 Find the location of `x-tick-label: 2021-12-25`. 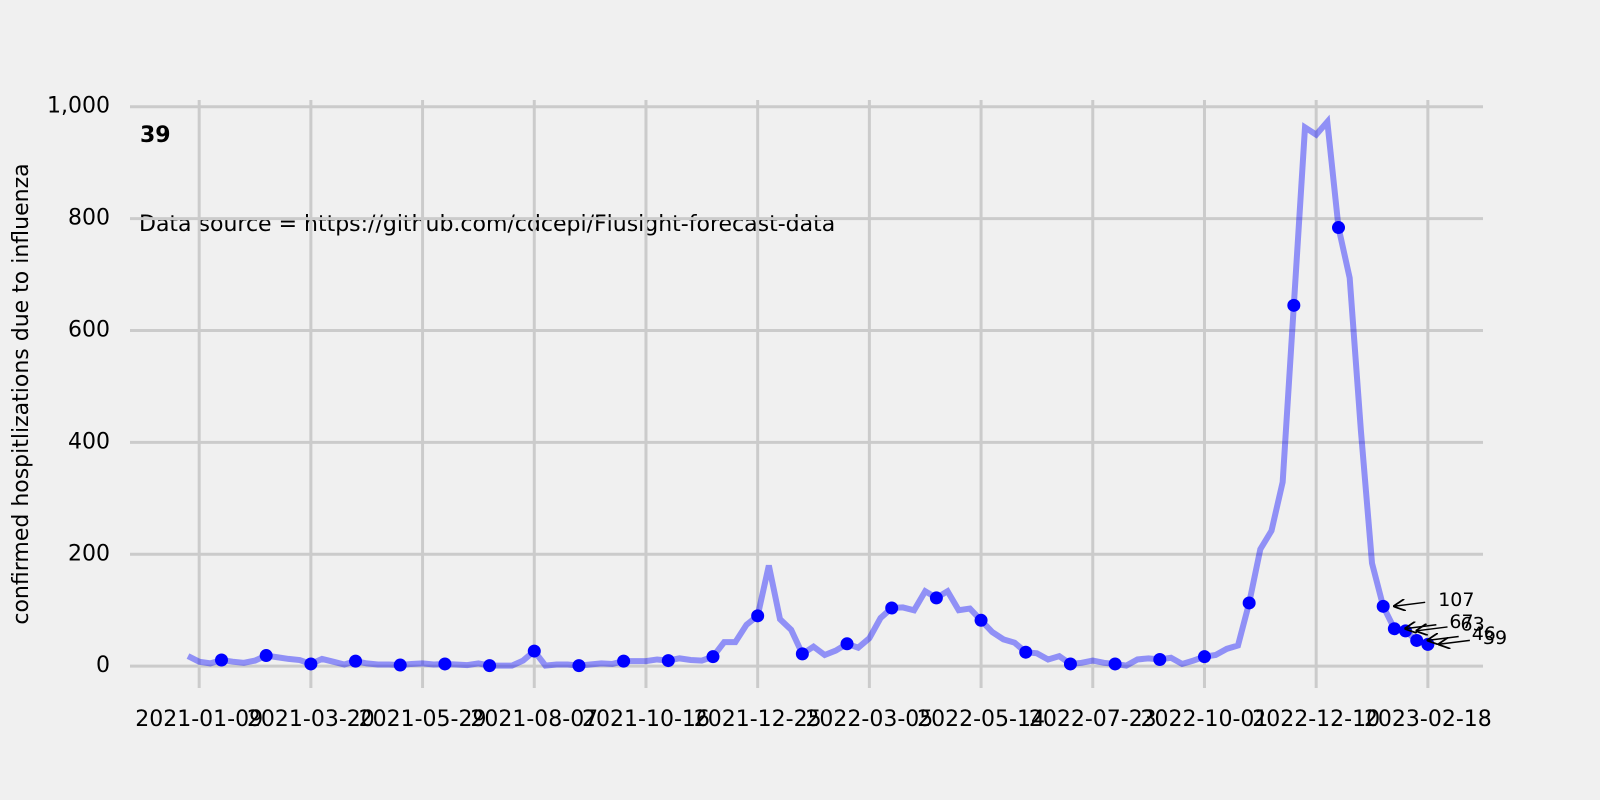

x-tick-label: 2021-12-25 is located at coordinates (758, 719).